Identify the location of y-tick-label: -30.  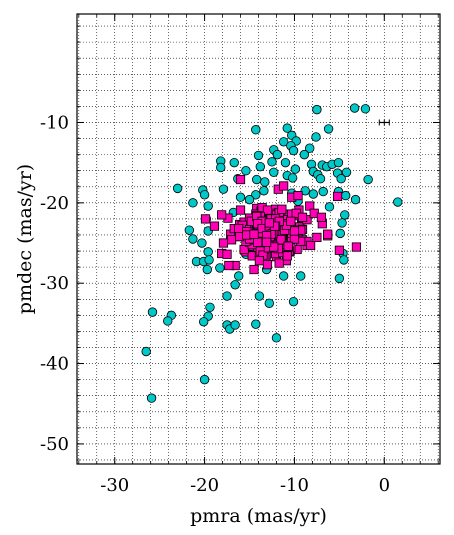
(54, 283).